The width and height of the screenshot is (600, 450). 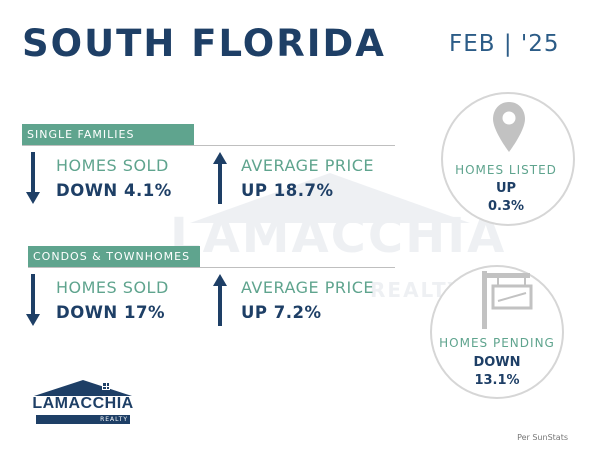 What do you see at coordinates (114, 256) in the screenshot?
I see `section-band-condos: CONDOS & TOWNHOMES` at bounding box center [114, 256].